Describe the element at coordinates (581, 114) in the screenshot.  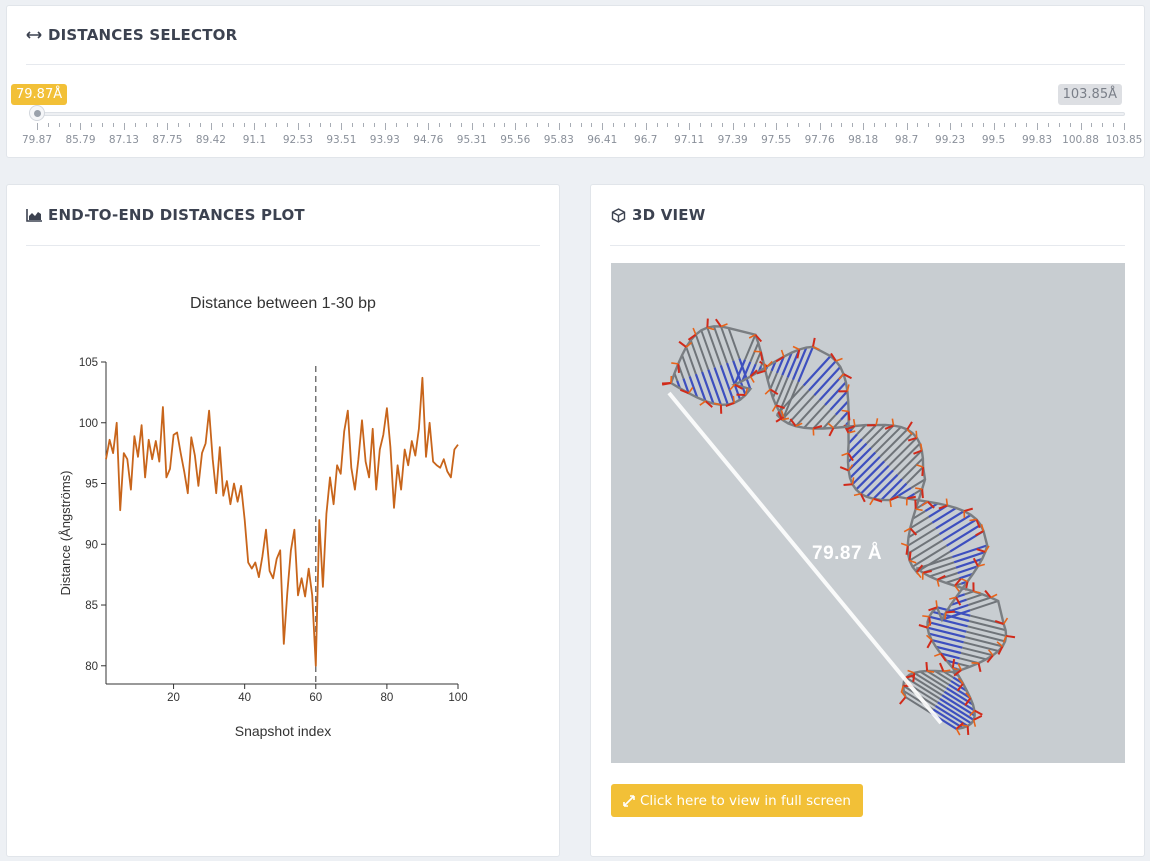
I see `slider-track` at that location.